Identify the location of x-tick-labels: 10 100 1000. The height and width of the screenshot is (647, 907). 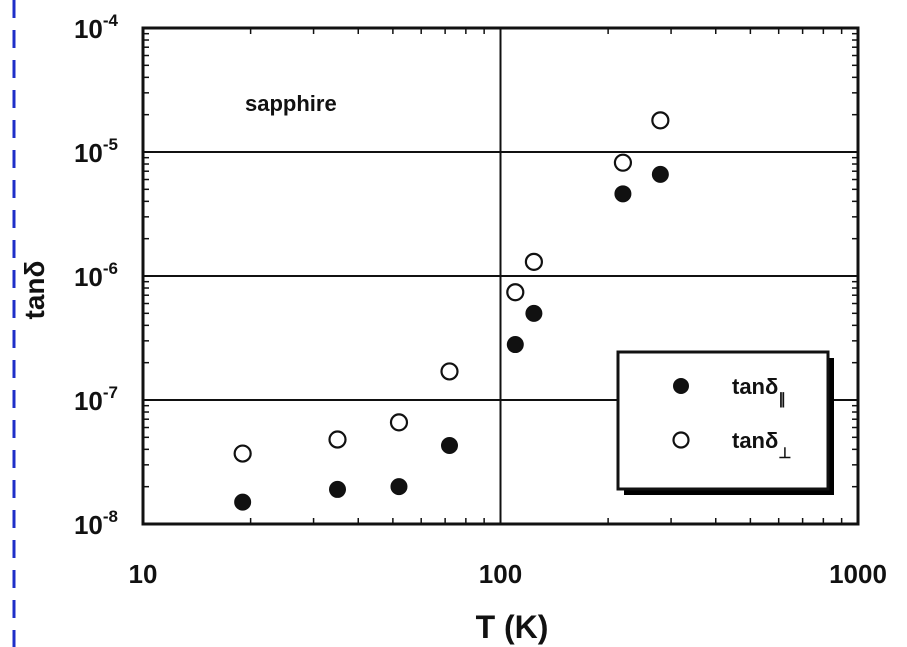
(508, 574).